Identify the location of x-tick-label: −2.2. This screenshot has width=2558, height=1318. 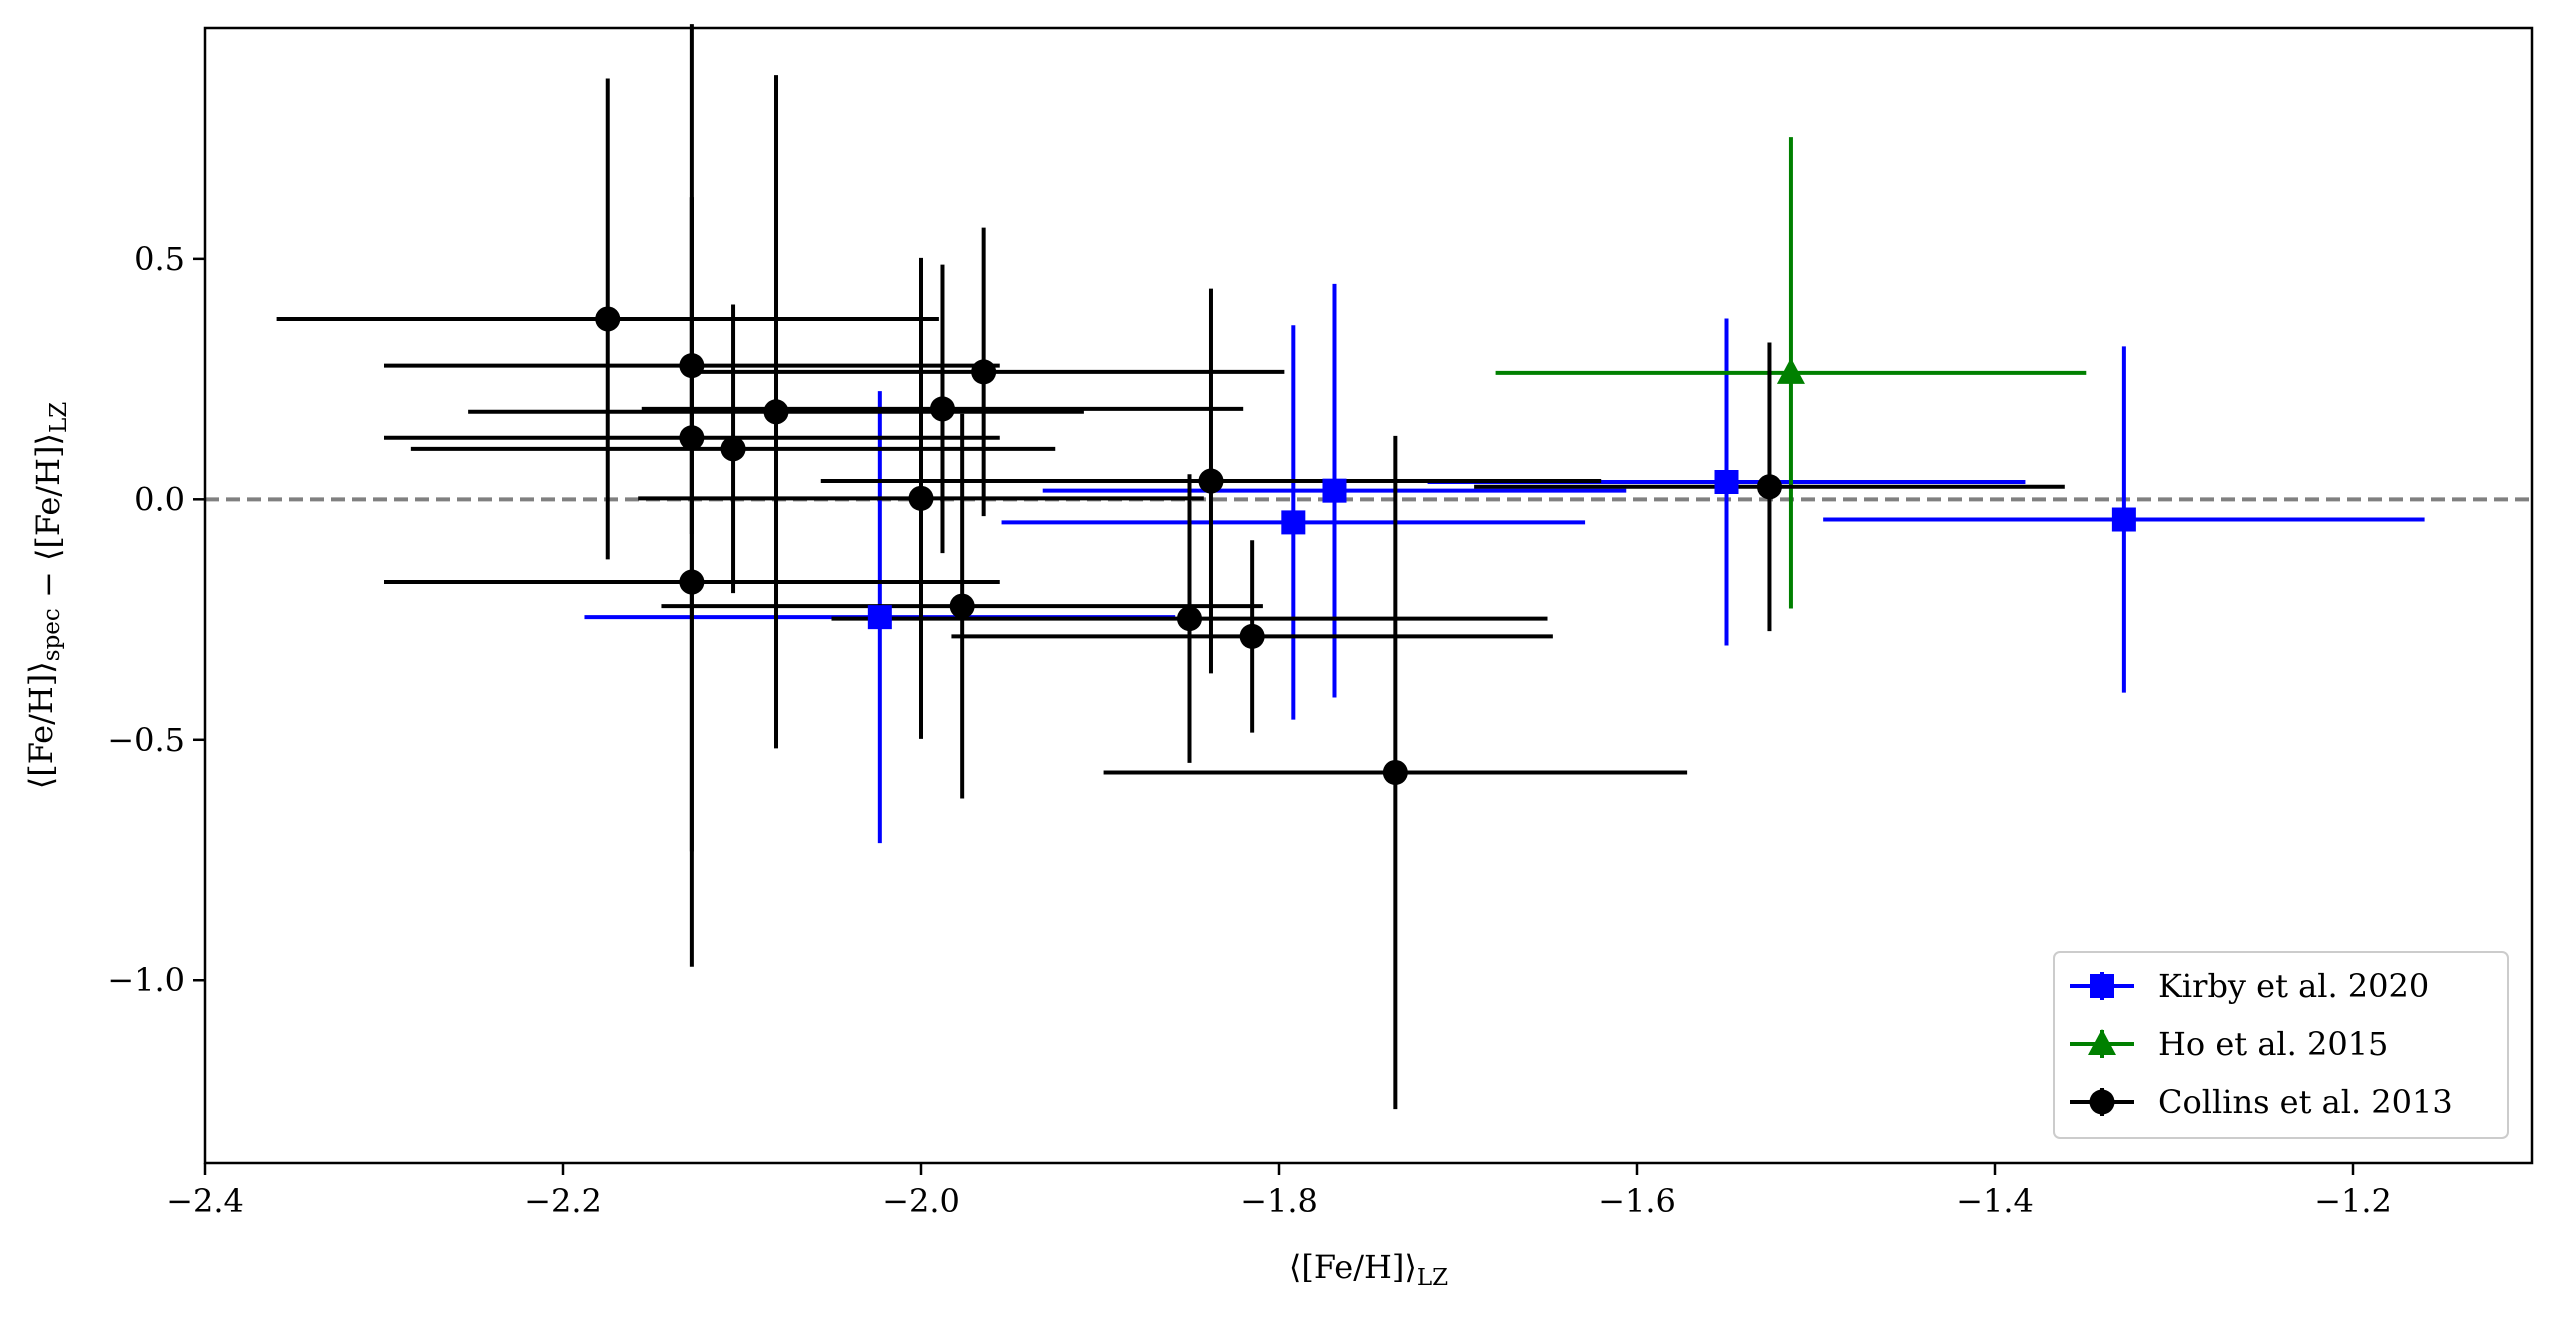
(563, 1201).